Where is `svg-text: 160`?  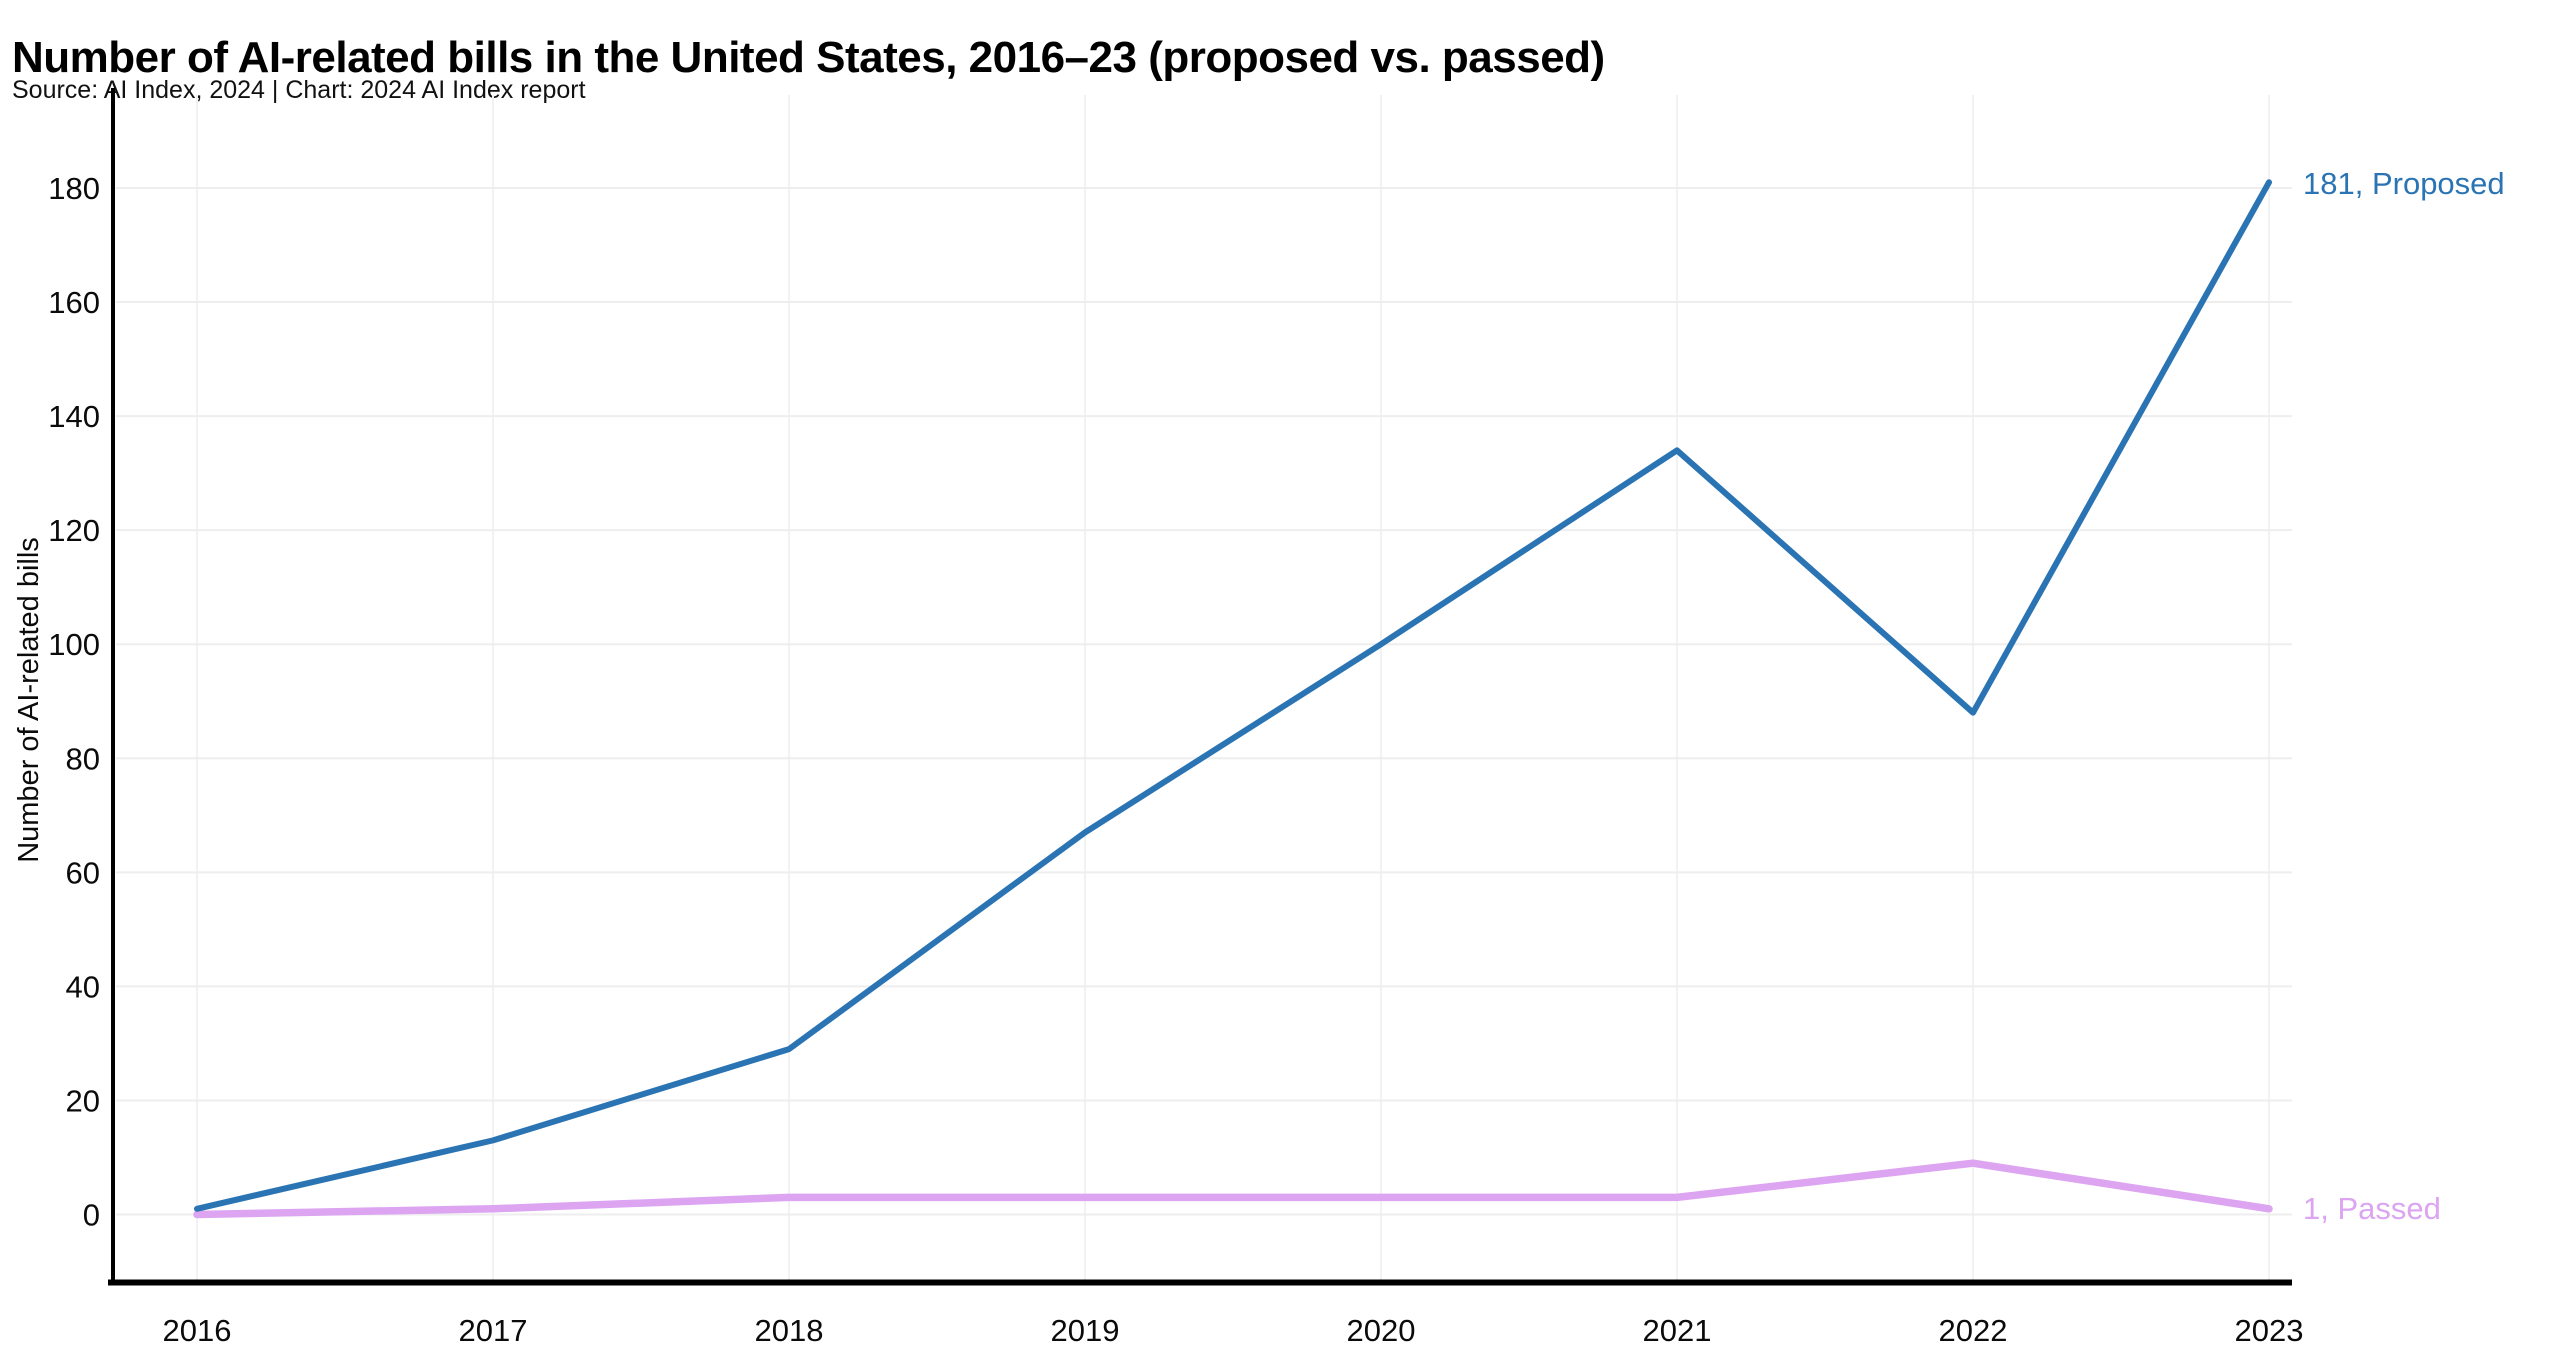 svg-text: 160 is located at coordinates (74, 302).